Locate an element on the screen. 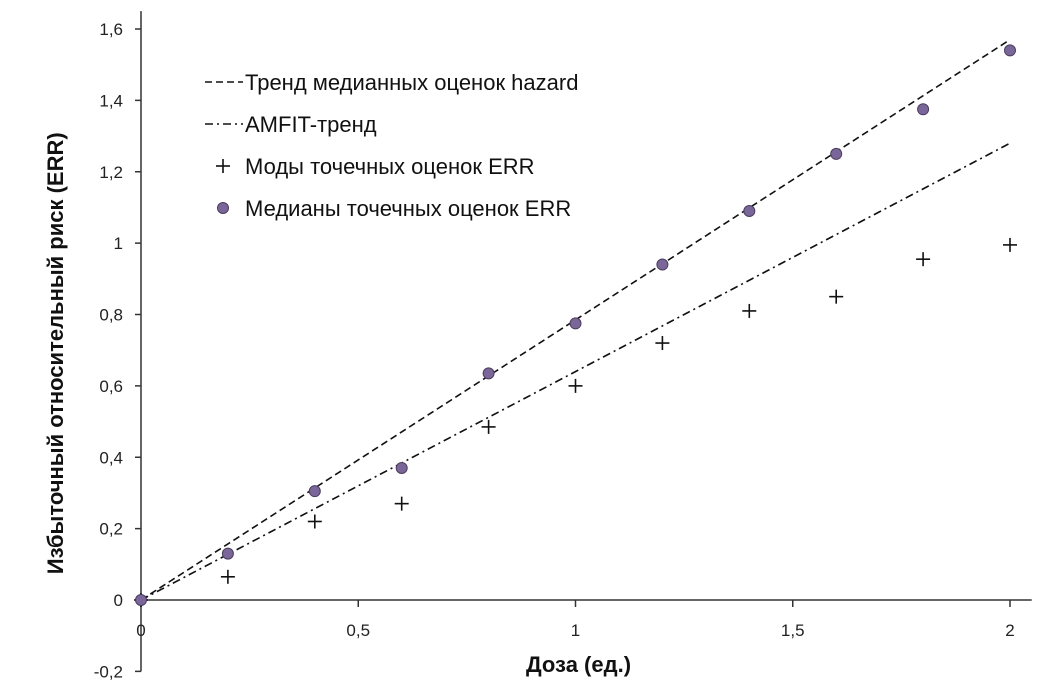  legend-label: Медианы точечных оценок ERR is located at coordinates (408, 208).